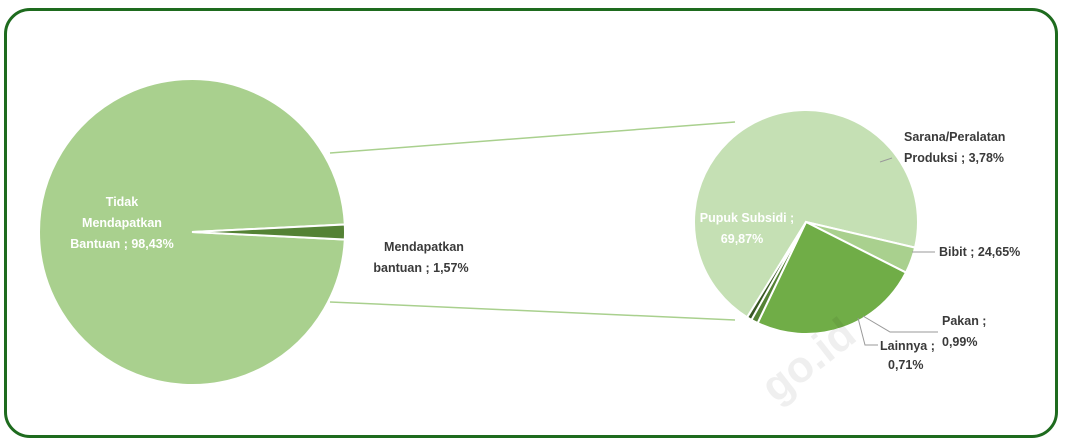 Image resolution: width=1068 pixels, height=438 pixels. Describe the element at coordinates (832, 277) in the screenshot. I see `pie-slice-bibit` at that location.